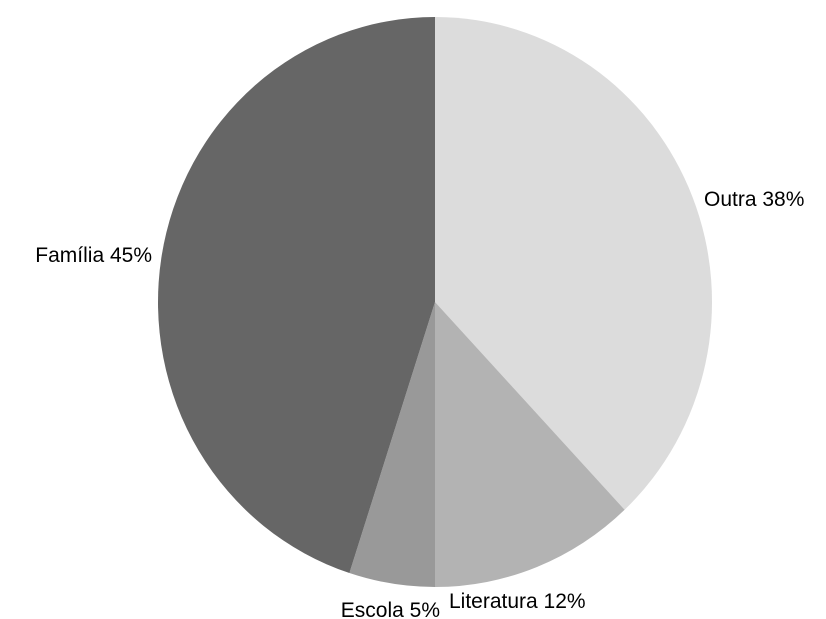 The width and height of the screenshot is (826, 619). Describe the element at coordinates (754, 199) in the screenshot. I see `pie-slice-label-0: Outra 38%` at that location.